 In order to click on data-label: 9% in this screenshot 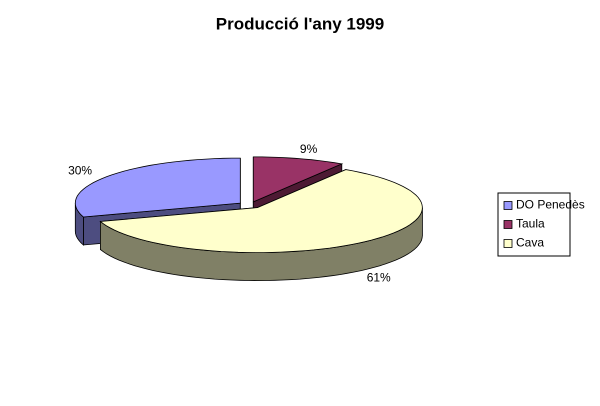, I will do `click(309, 149)`.